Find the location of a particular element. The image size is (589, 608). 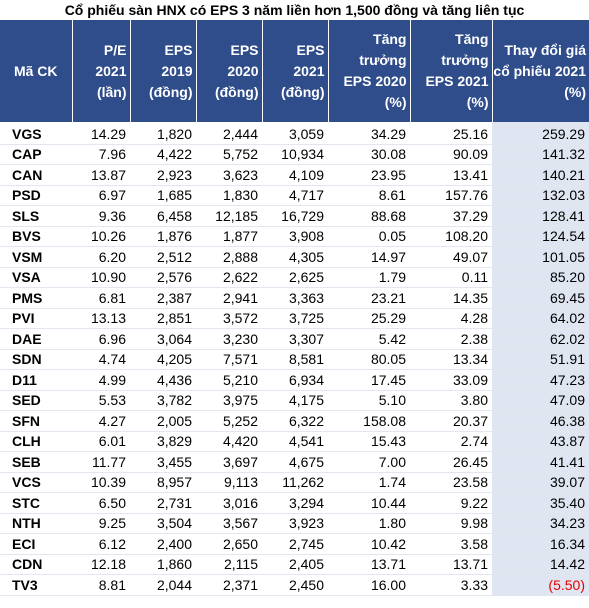

cell-eps-2021: 2,450 is located at coordinates (295, 585).